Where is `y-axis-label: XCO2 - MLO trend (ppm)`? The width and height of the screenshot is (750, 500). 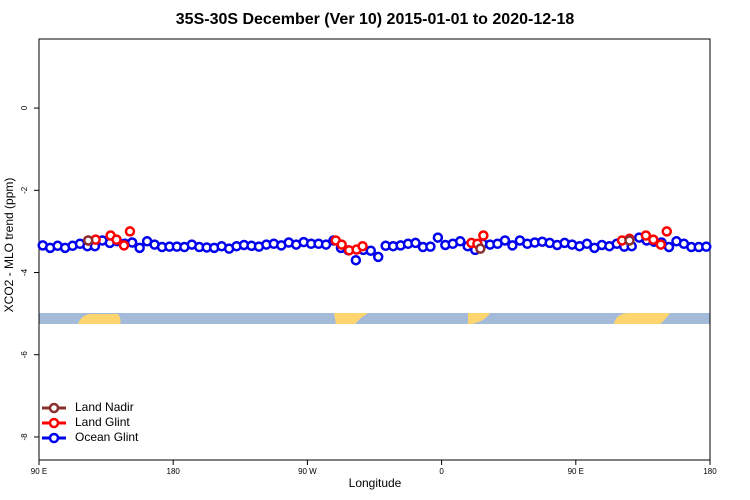 y-axis-label: XCO2 - MLO trend (ppm) is located at coordinates (9, 245).